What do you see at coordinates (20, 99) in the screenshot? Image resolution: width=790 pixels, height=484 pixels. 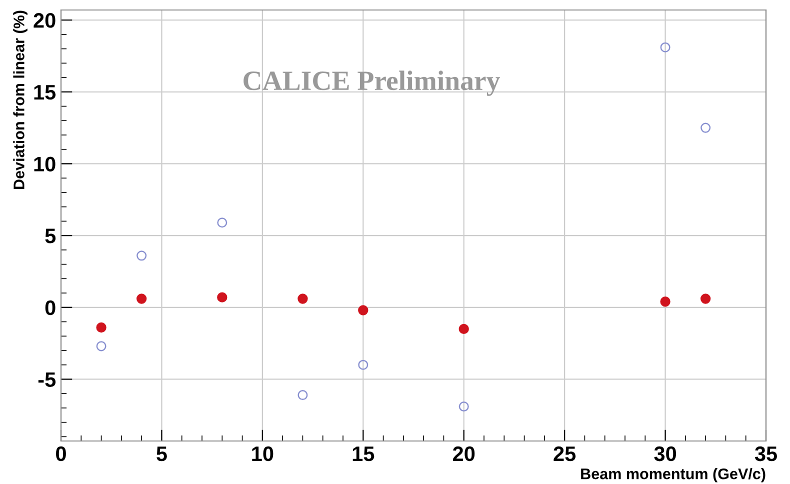 I see `y-axis-title: Deviation from linear (%)` at bounding box center [20, 99].